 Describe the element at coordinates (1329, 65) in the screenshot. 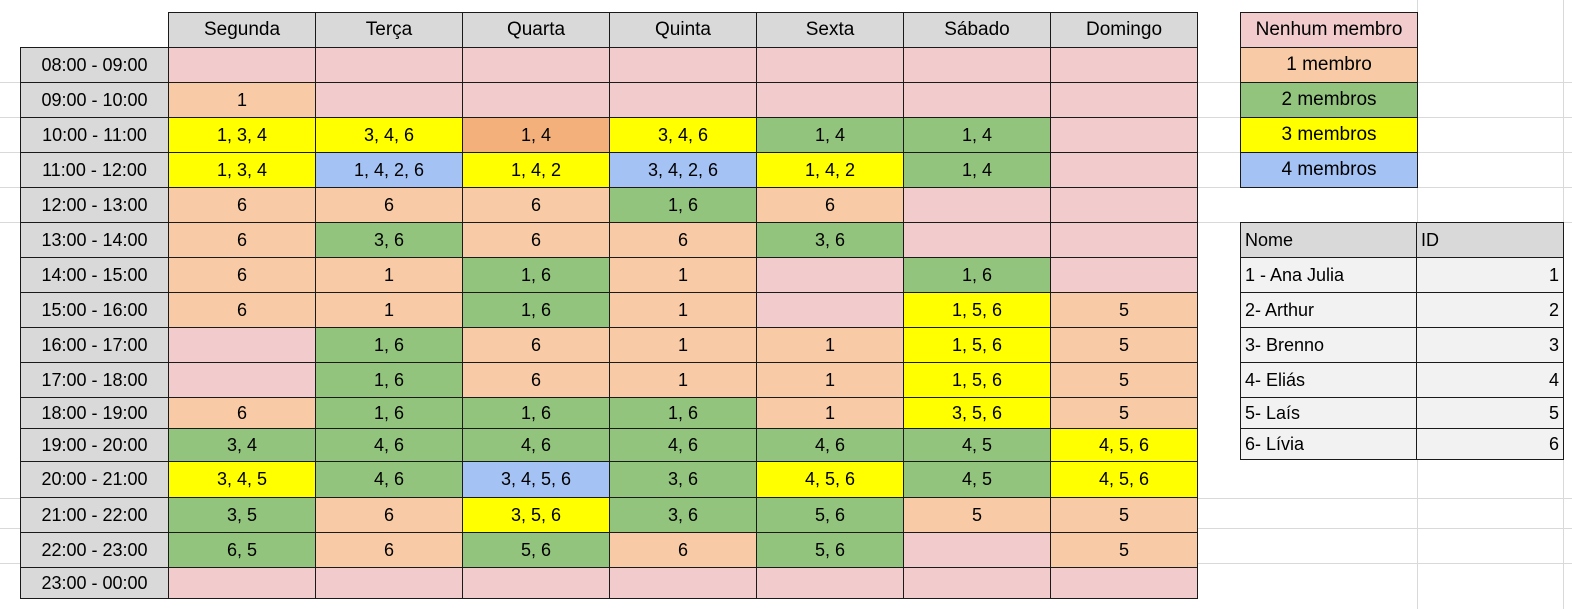

I see `legend-item: 1 membro` at that location.